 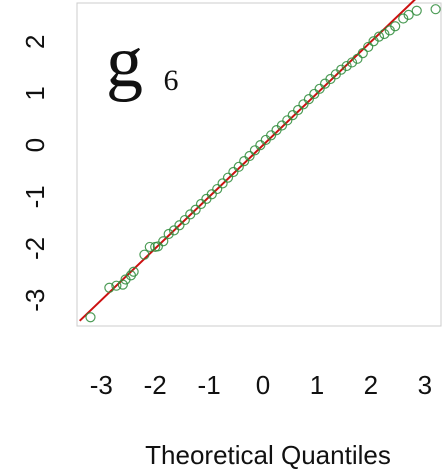 I want to click on x-tick-label: 0, so click(x=263, y=385).